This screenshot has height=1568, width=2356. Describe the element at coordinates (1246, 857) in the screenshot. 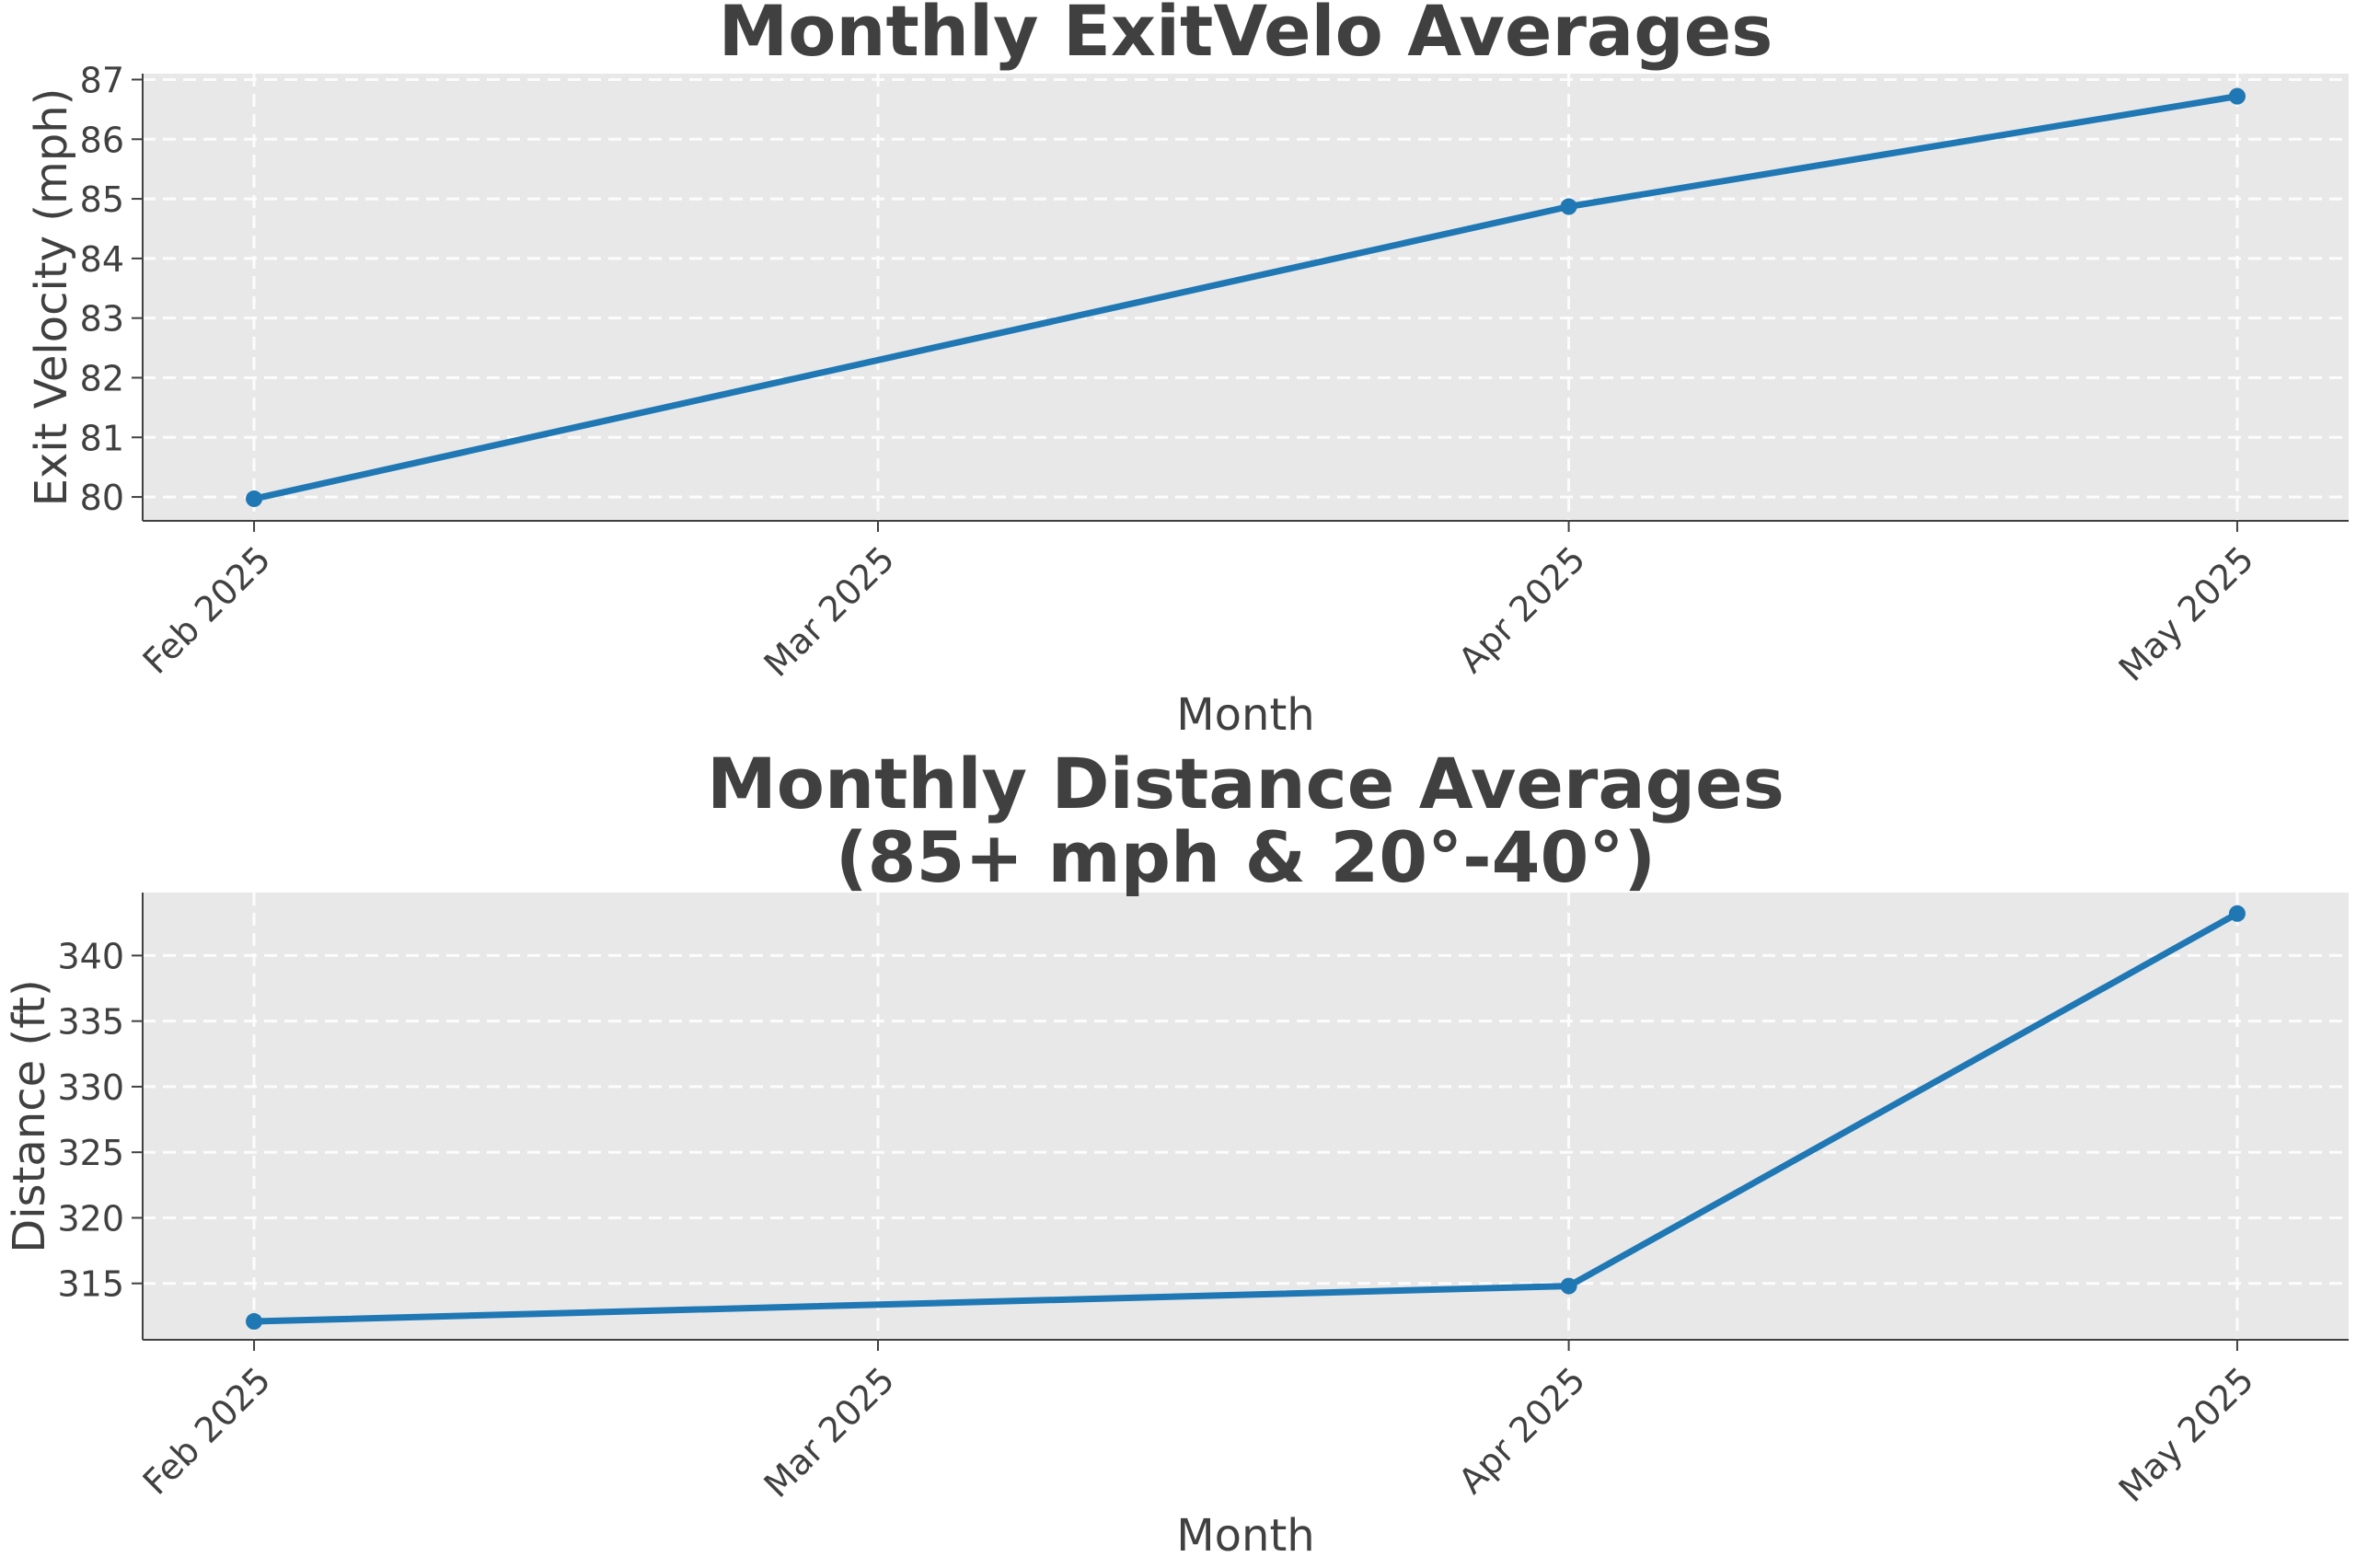

I see `chart-subtitle: (85+ mph & 20°-40°)` at that location.